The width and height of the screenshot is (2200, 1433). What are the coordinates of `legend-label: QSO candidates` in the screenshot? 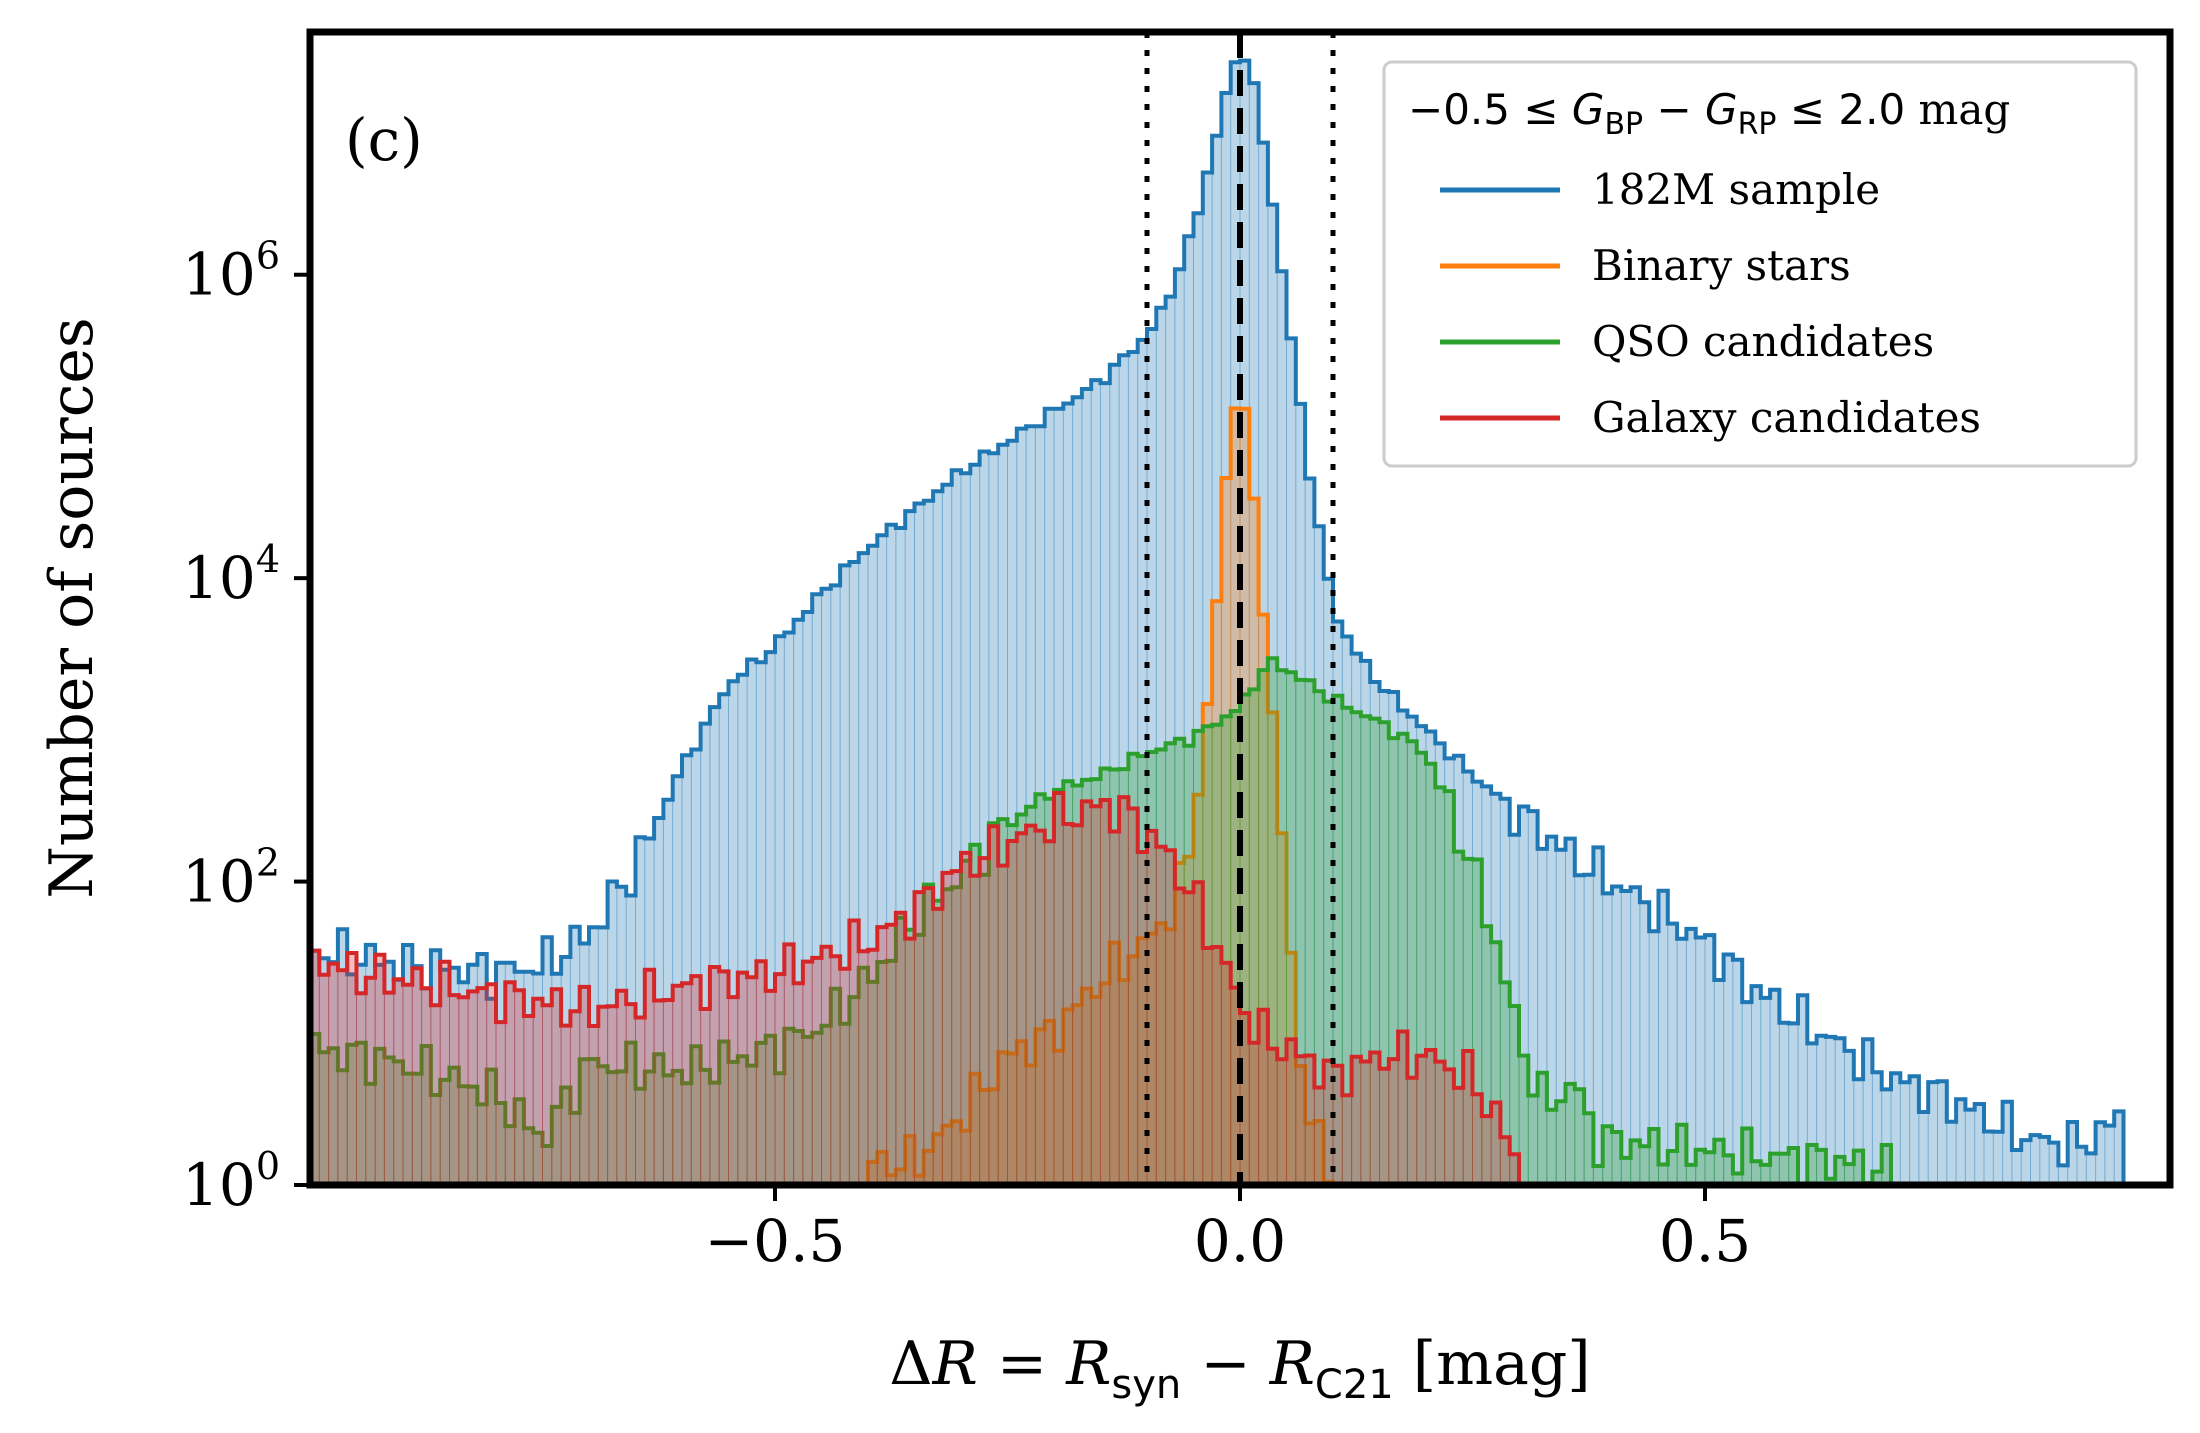 It's located at (1763, 341).